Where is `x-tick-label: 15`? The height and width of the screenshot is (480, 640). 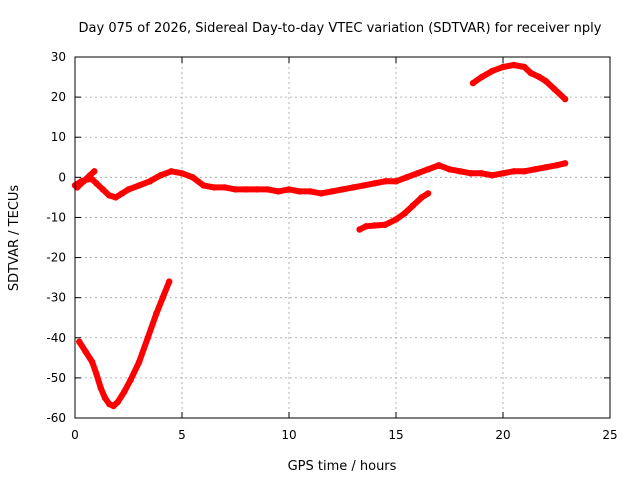 x-tick-label: 15 is located at coordinates (395, 435).